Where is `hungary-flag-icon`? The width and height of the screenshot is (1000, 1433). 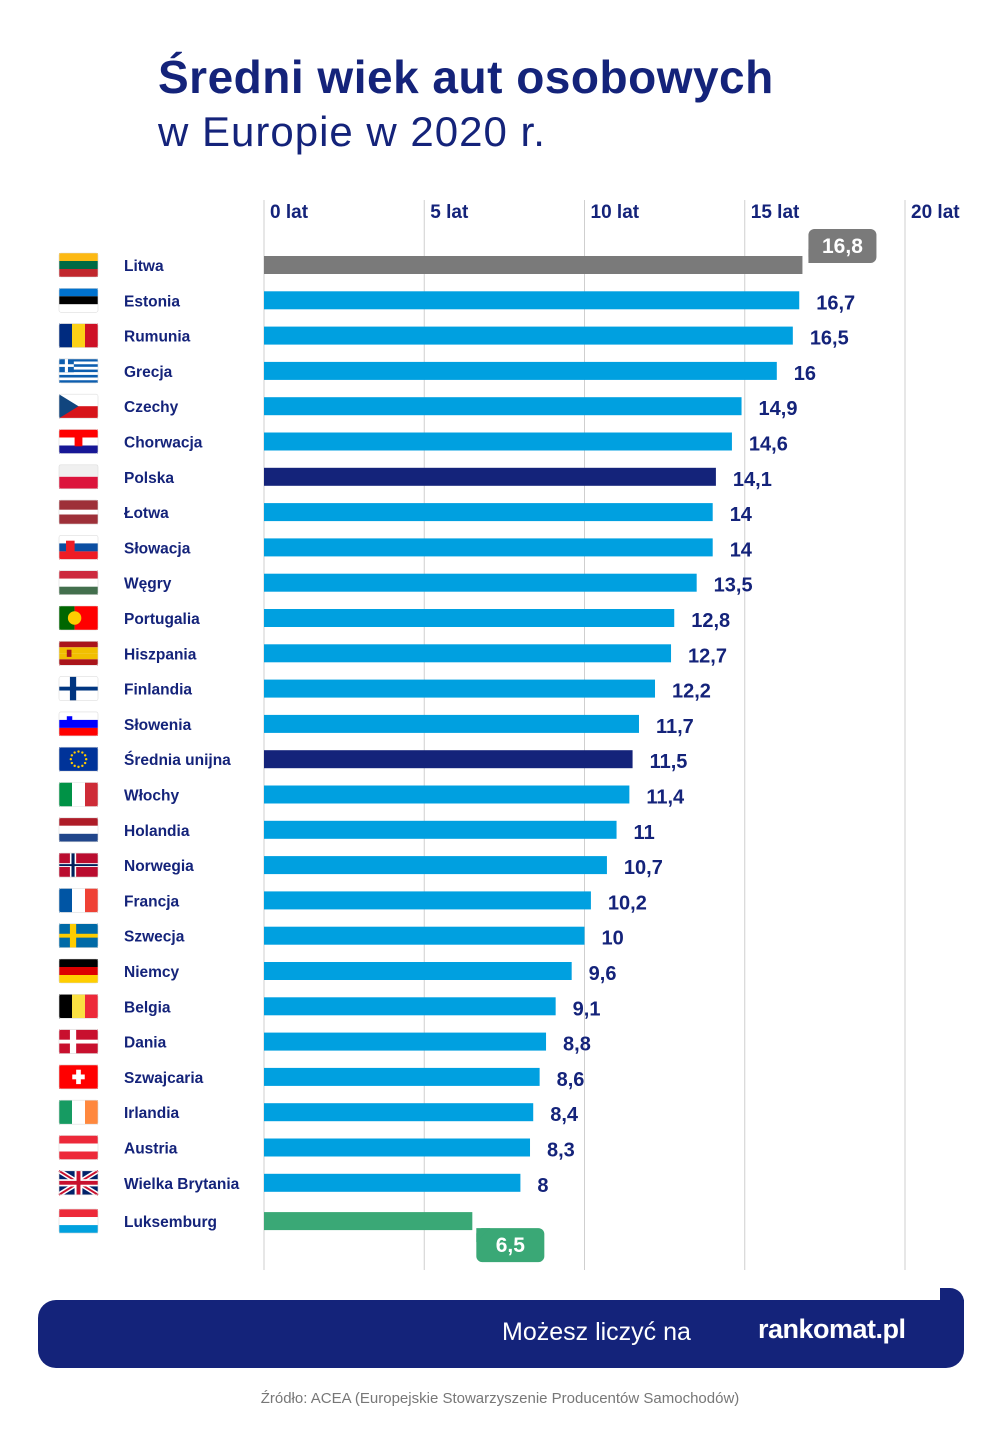
hungary-flag-icon is located at coordinates (78, 583).